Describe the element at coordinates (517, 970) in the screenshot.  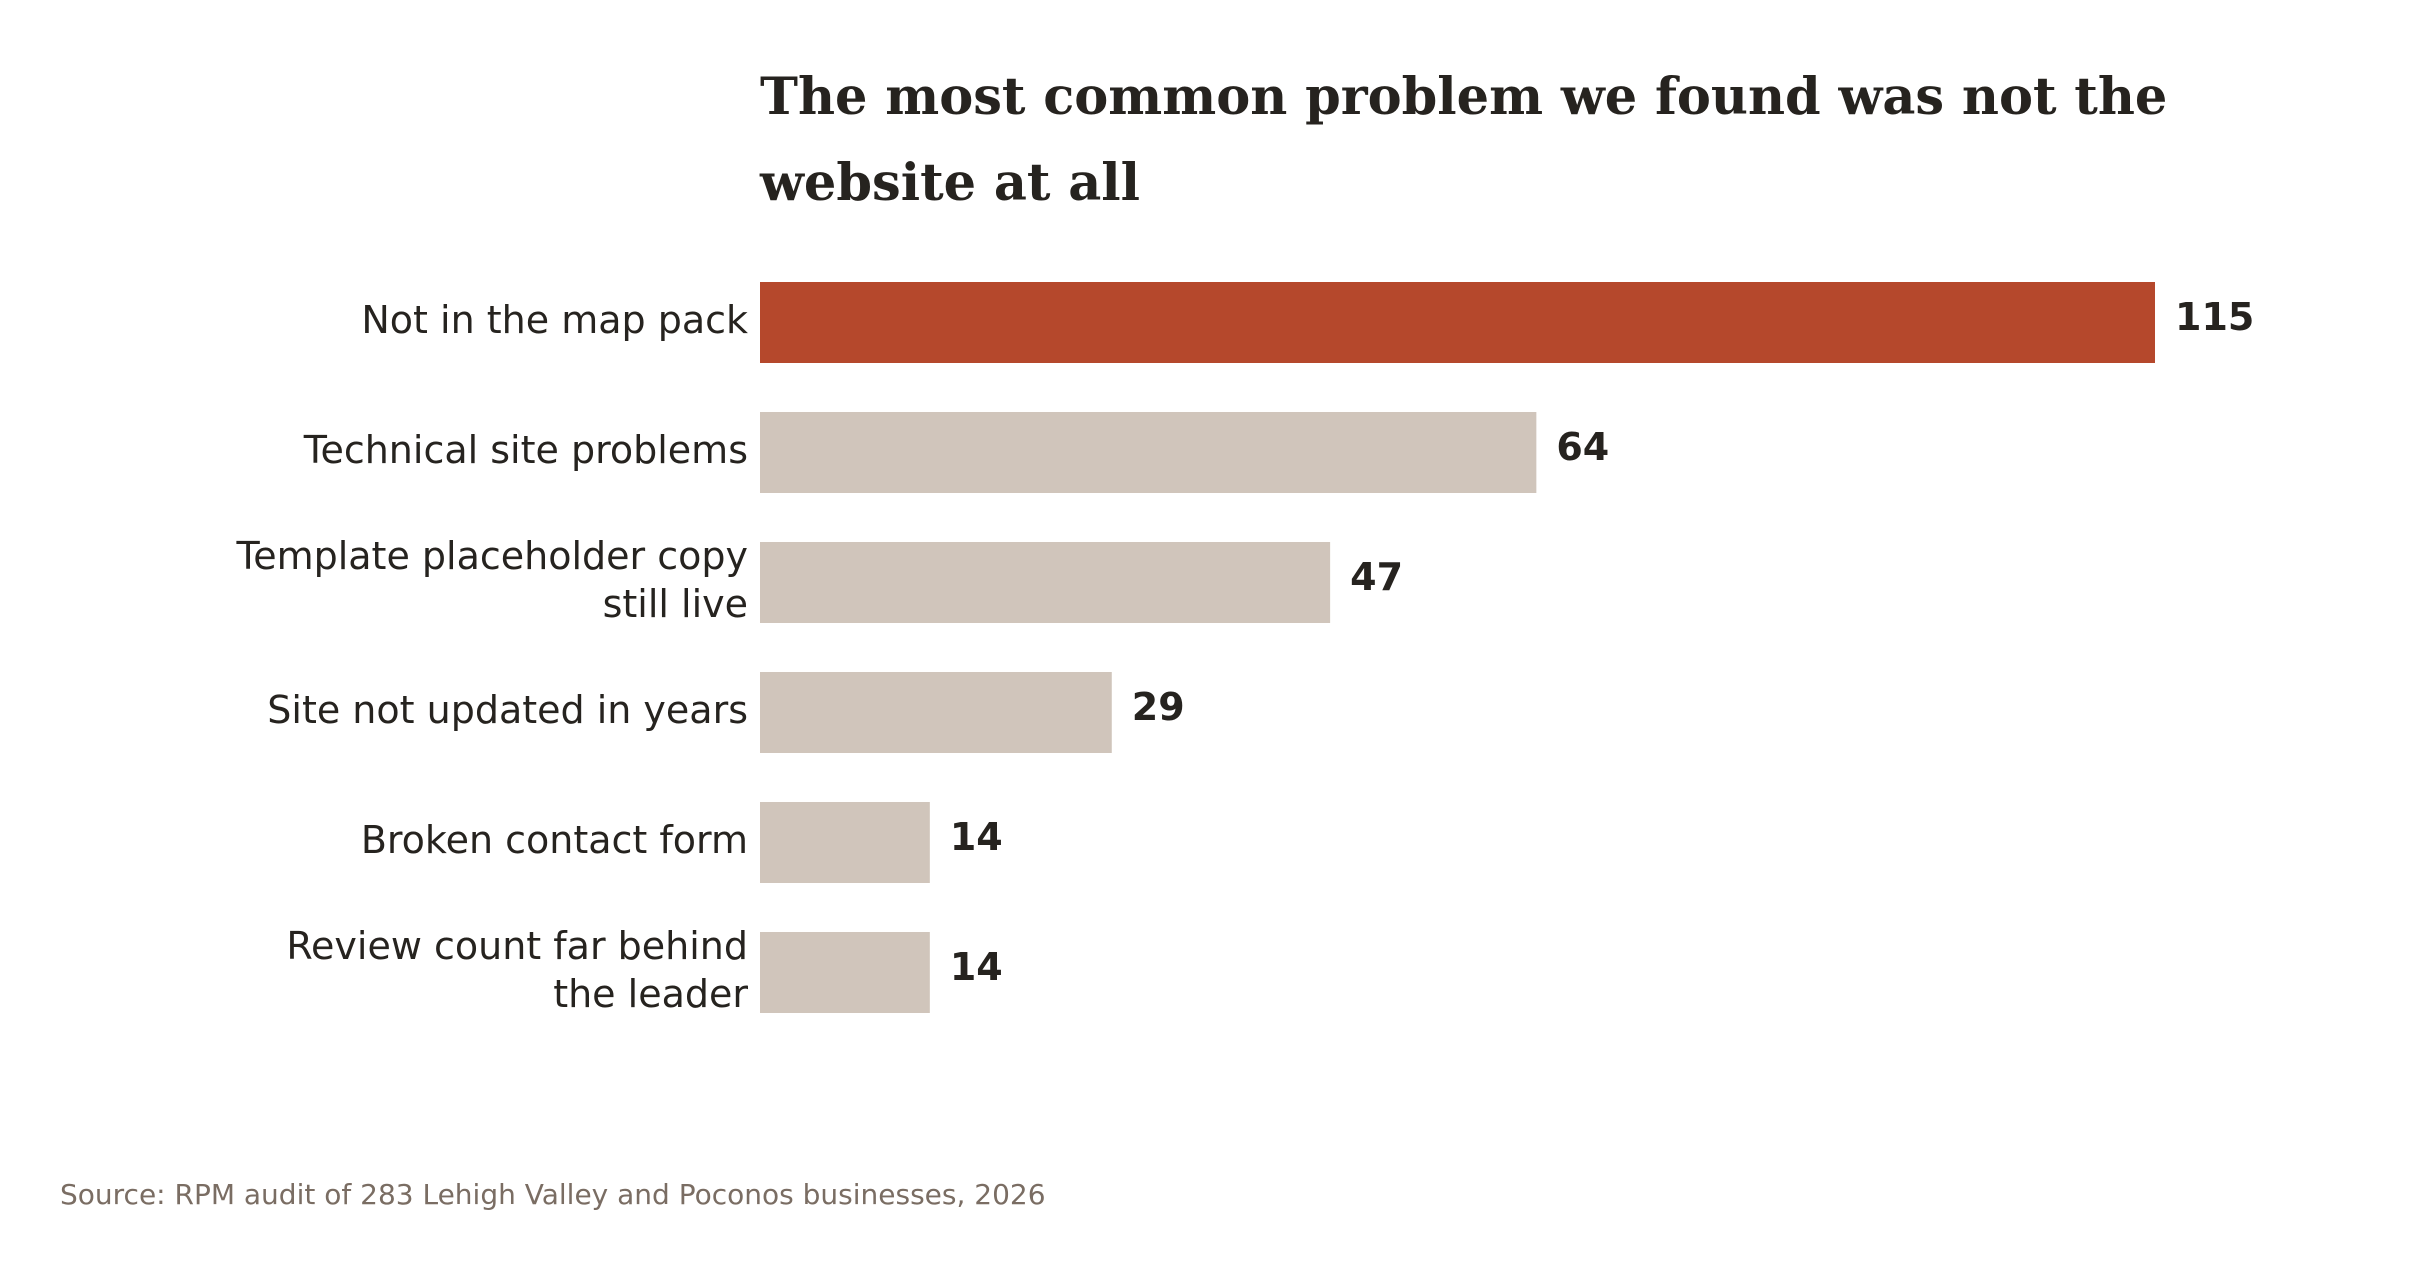
I see `category-label-6: Review count far behind the leader` at that location.